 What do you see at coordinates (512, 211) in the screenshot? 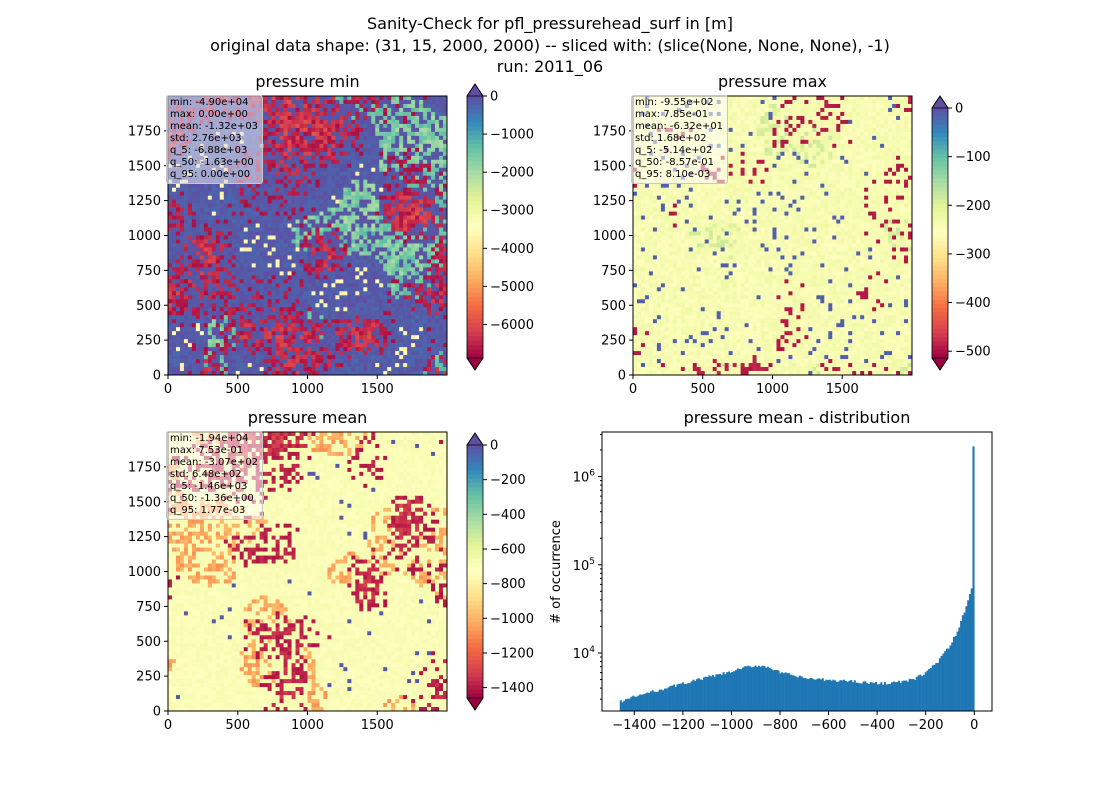
I see `colorbar-tick-label: −3000` at bounding box center [512, 211].